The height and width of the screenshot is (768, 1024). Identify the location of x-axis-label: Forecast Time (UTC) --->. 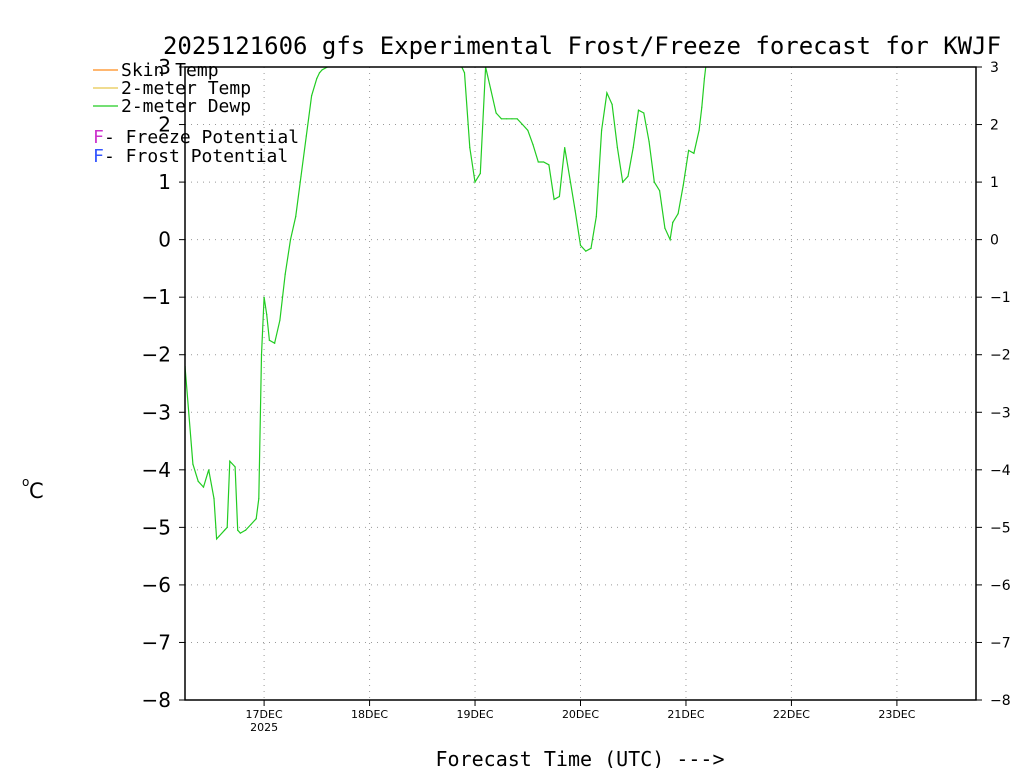
(580, 757).